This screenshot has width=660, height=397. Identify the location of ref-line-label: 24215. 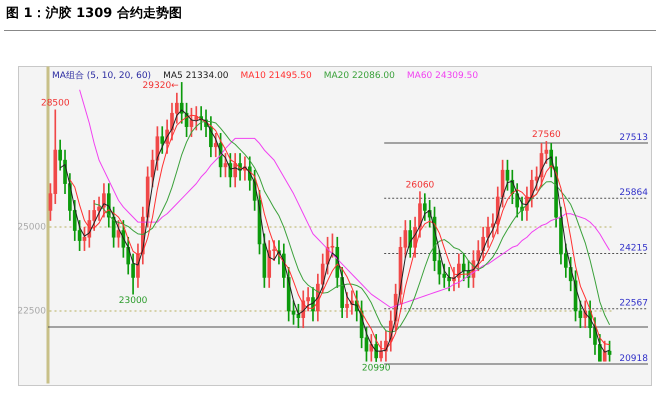
(633, 248).